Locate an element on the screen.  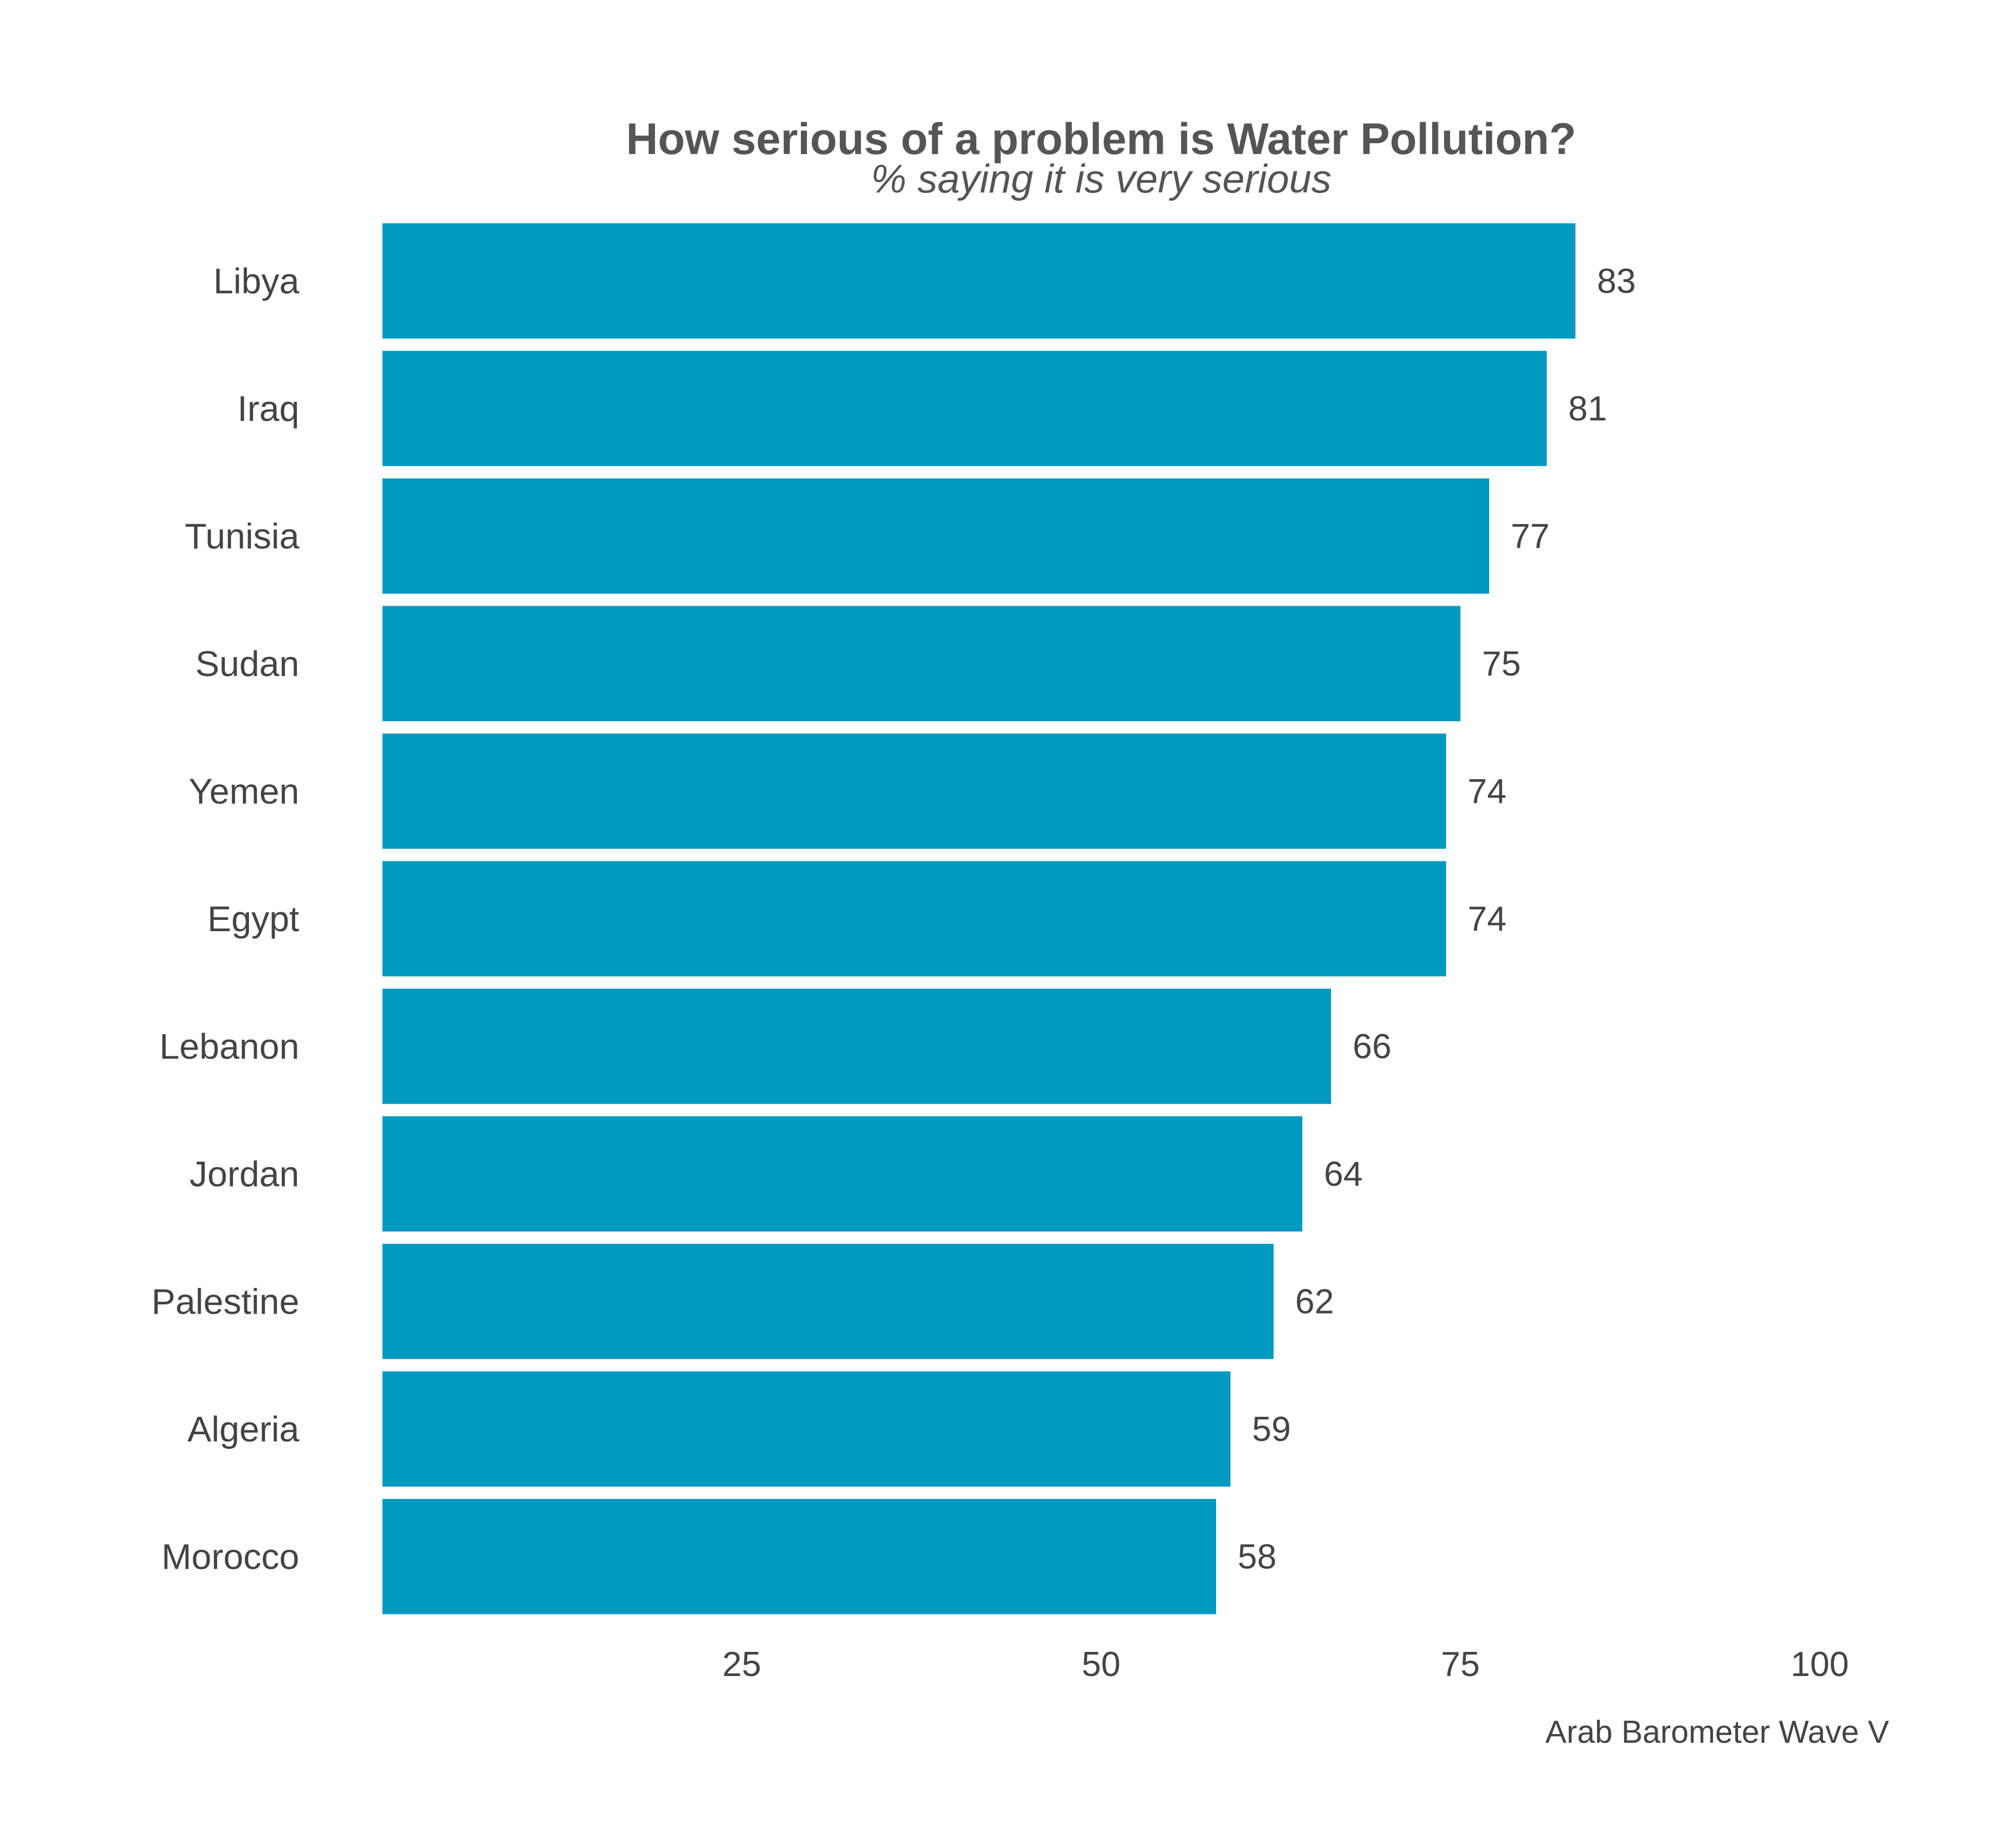
category-label: Sudan is located at coordinates (247, 664).